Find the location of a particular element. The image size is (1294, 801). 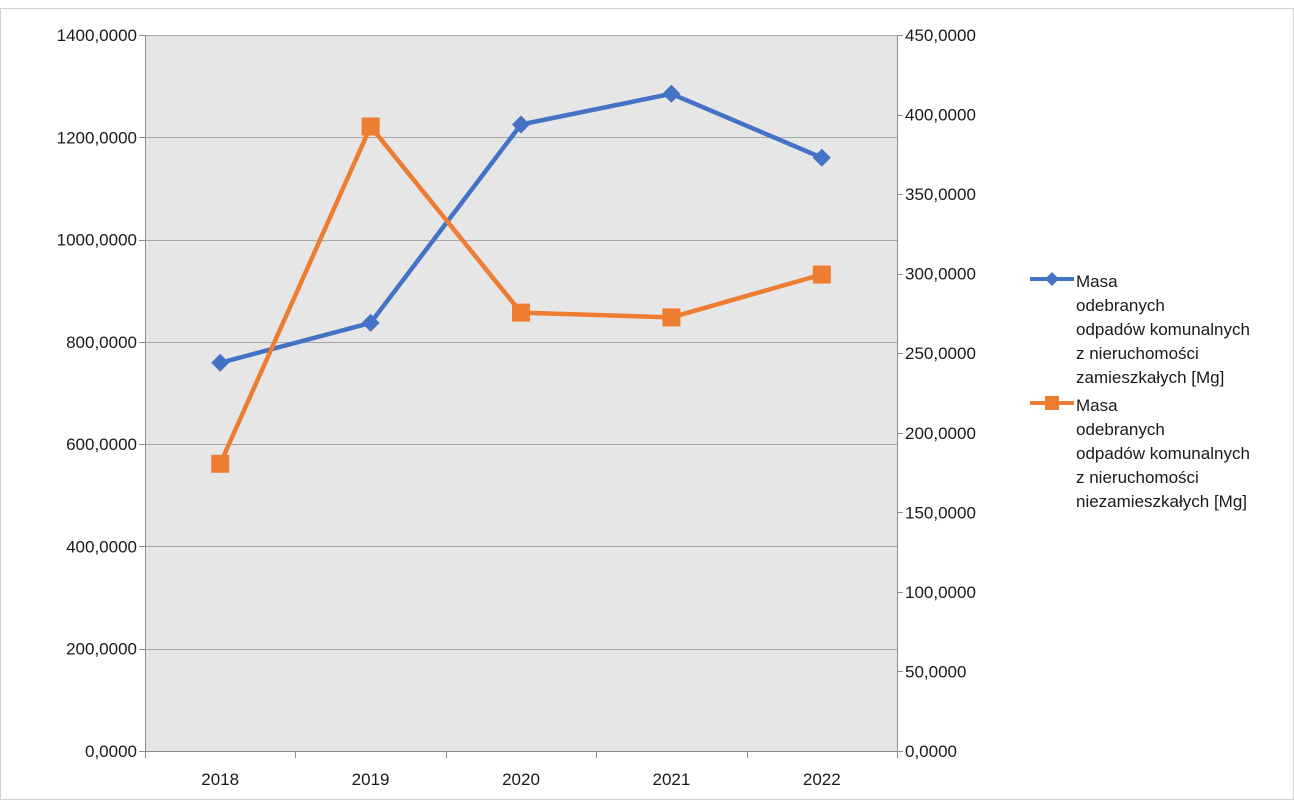

series-1-point-2020 is located at coordinates (521, 124).